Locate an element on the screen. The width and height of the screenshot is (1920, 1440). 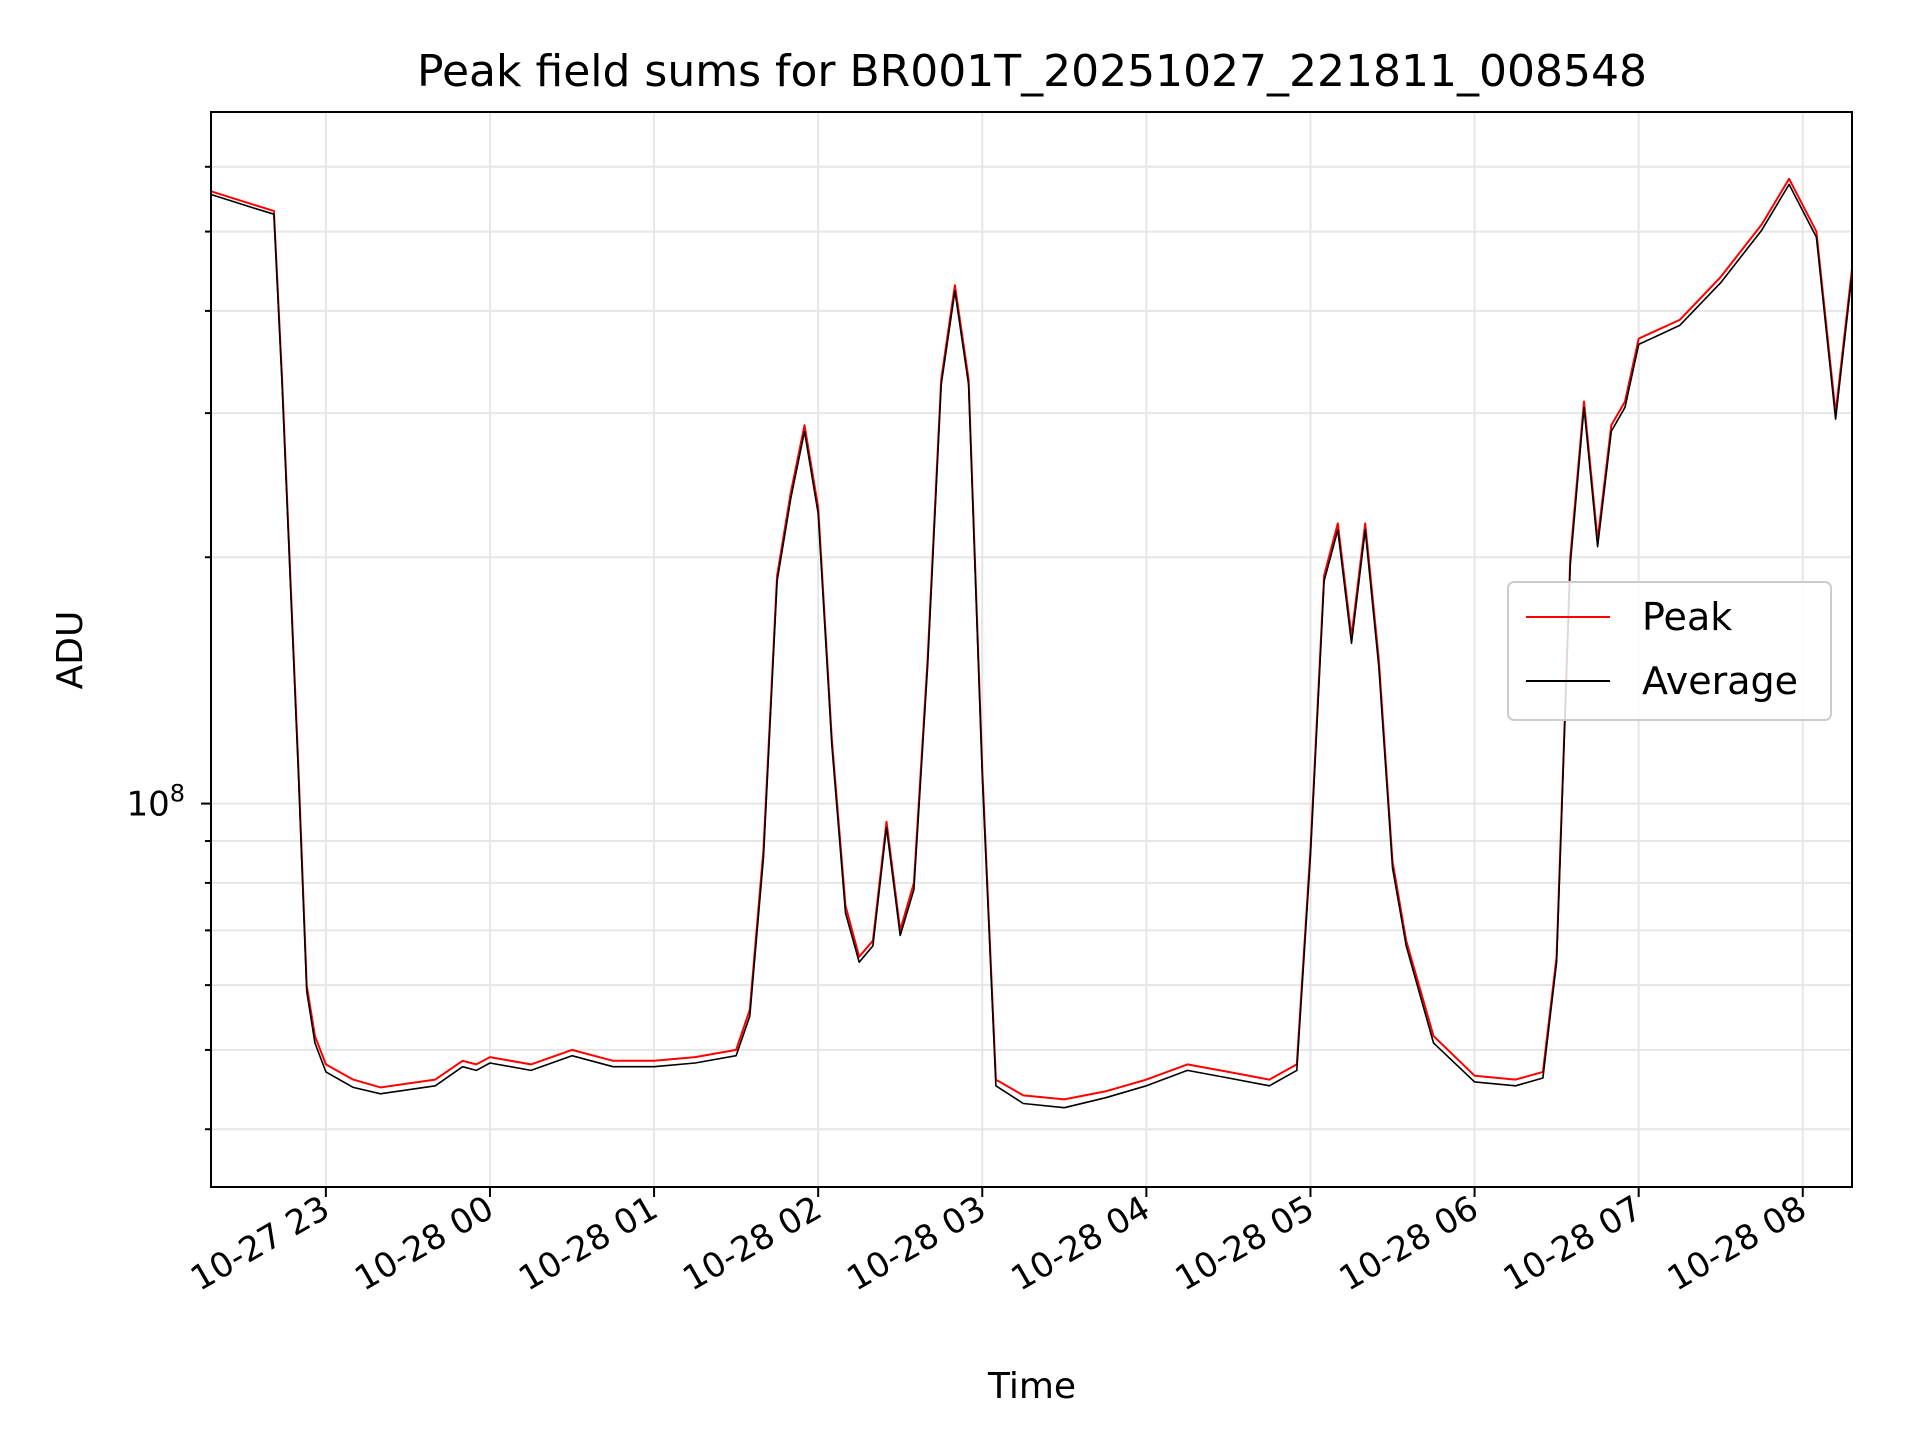
legend: Peak Average is located at coordinates (1669, 651).